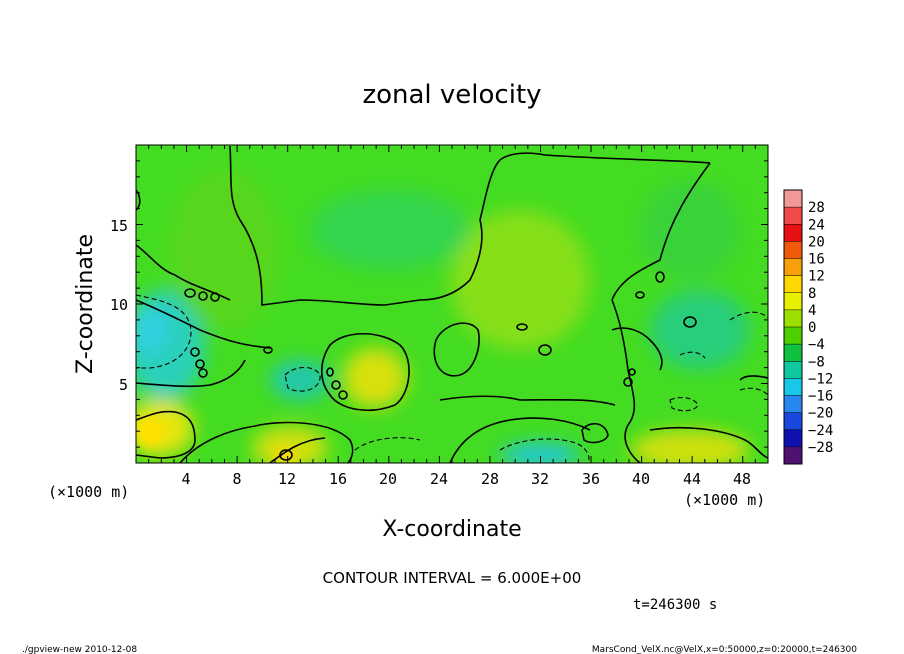  I want to click on colorbar-label: −4, so click(816, 345).